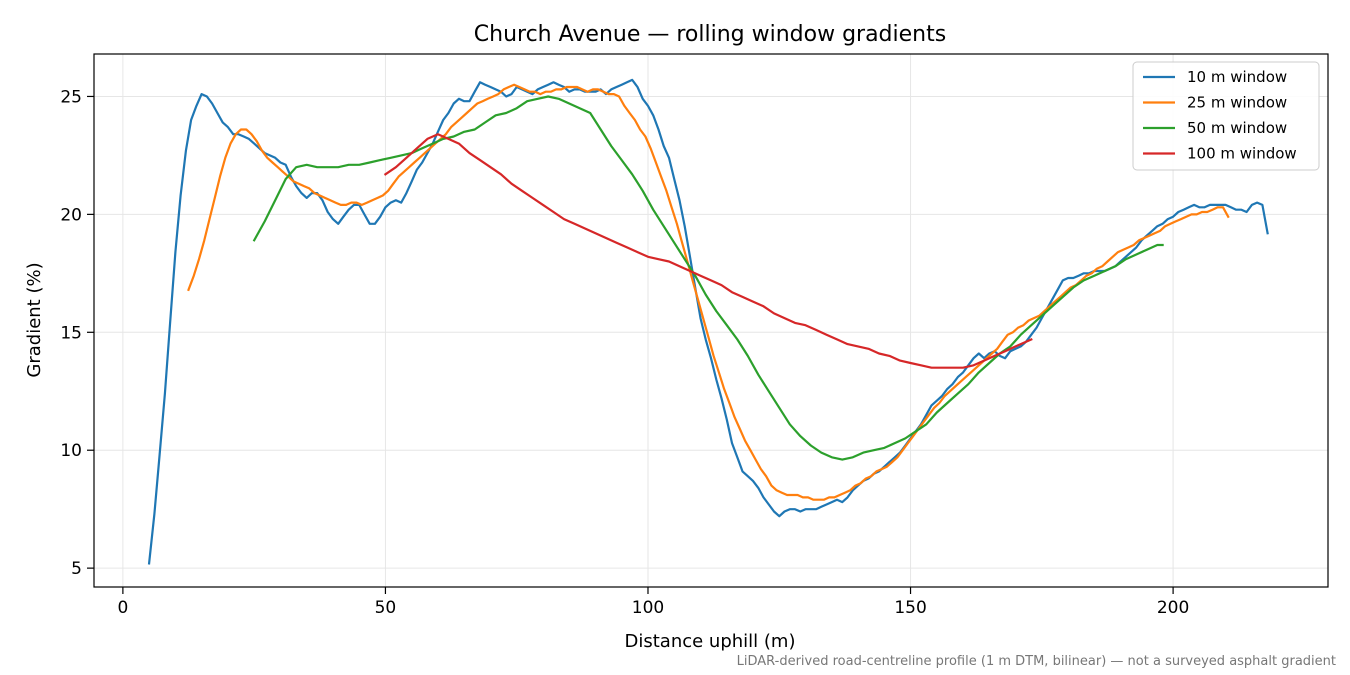 Image resolution: width=1350 pixels, height=675 pixels. I want to click on legend-label: 10 m window, so click(1237, 77).